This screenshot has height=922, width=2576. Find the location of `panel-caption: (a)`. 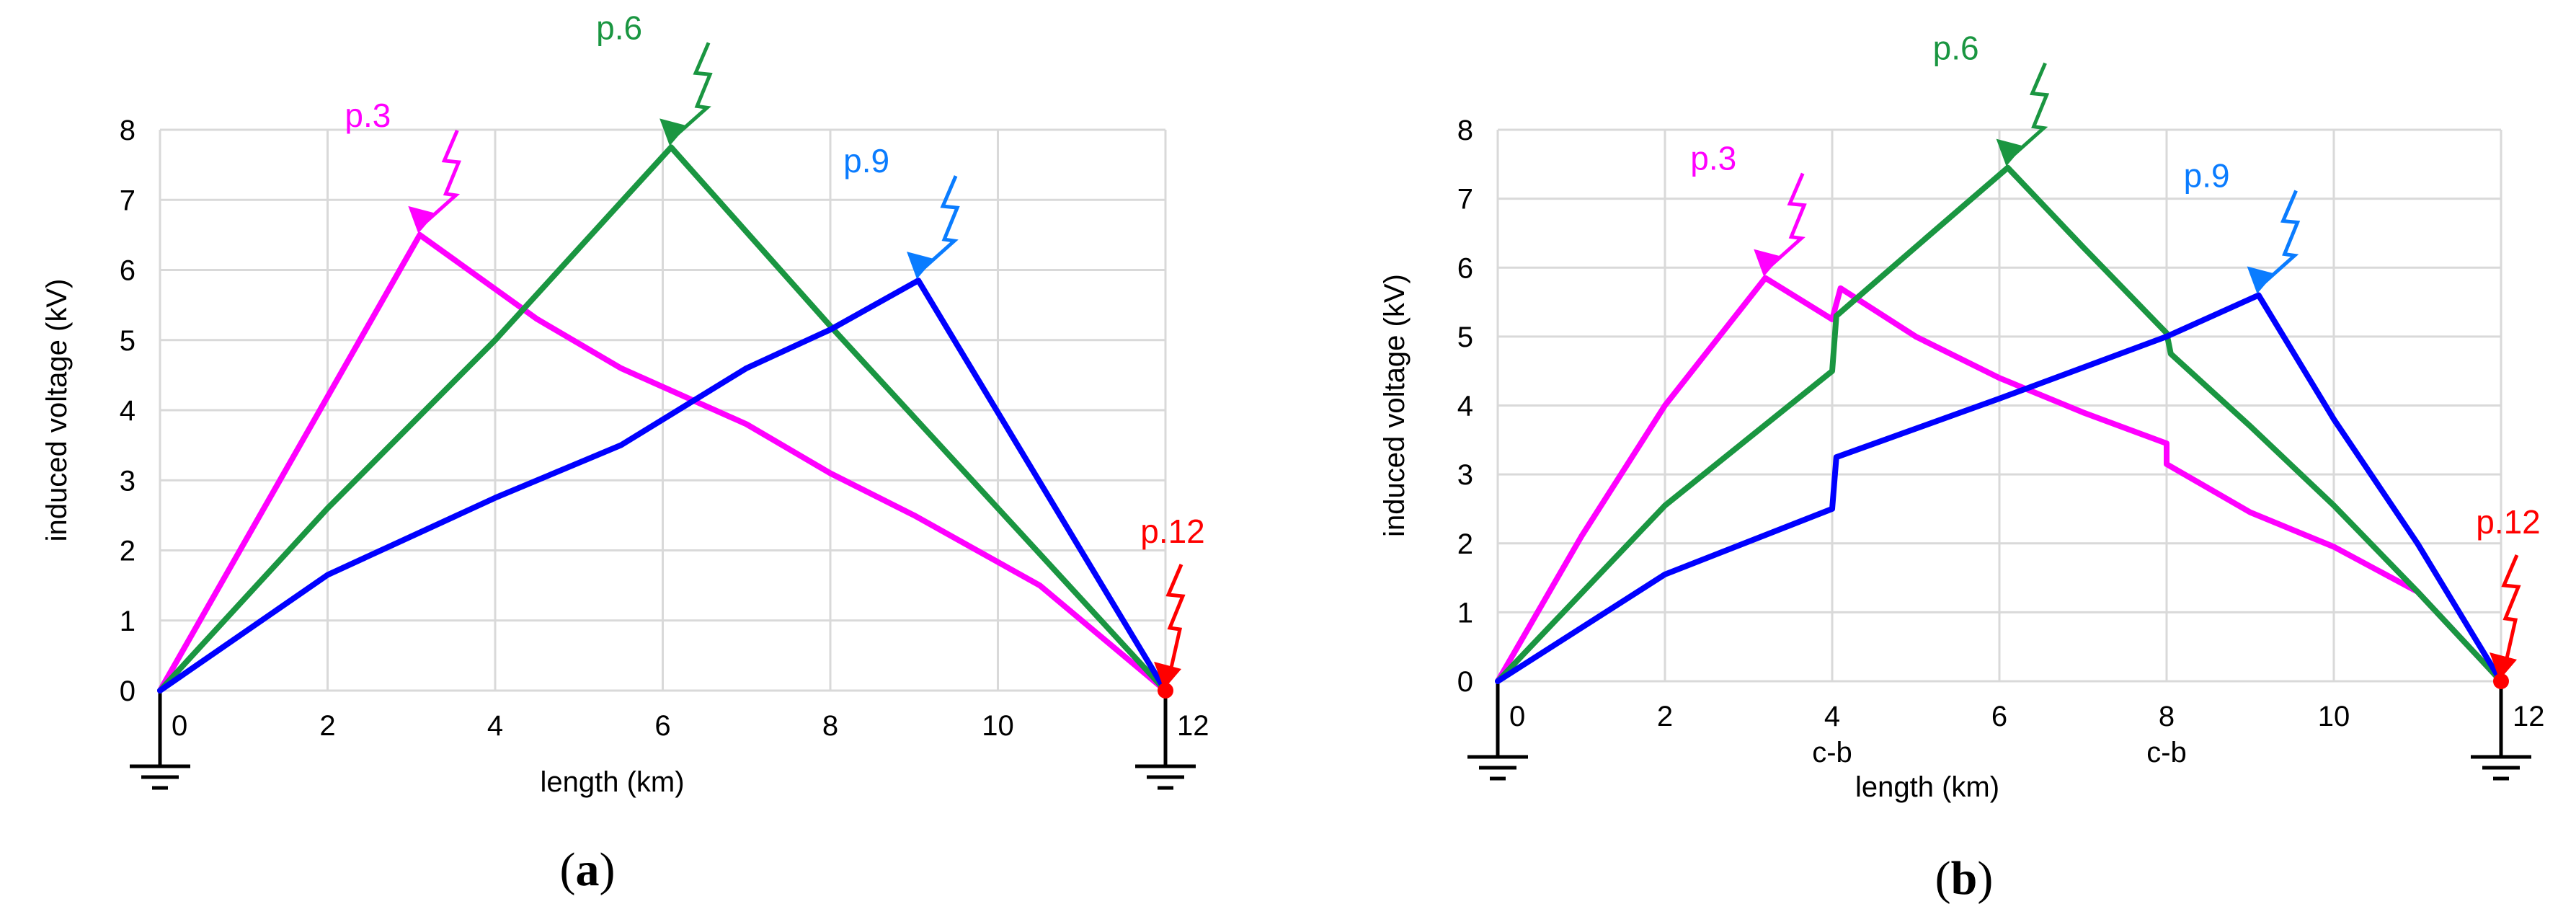

panel-caption: (a) is located at coordinates (588, 869).